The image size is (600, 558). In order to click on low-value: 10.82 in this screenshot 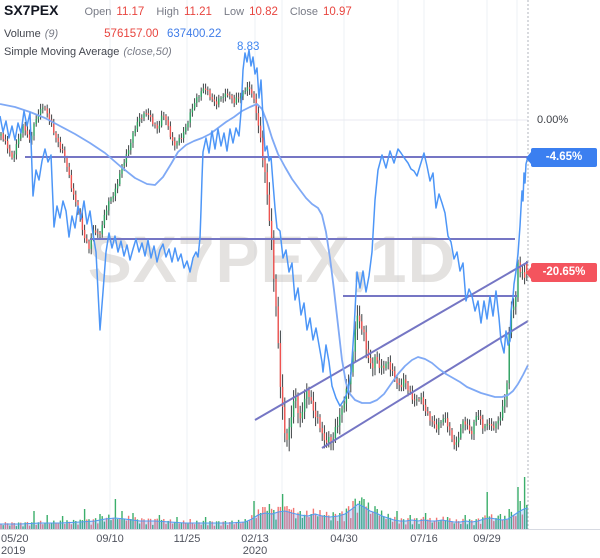, I will do `click(263, 12)`.